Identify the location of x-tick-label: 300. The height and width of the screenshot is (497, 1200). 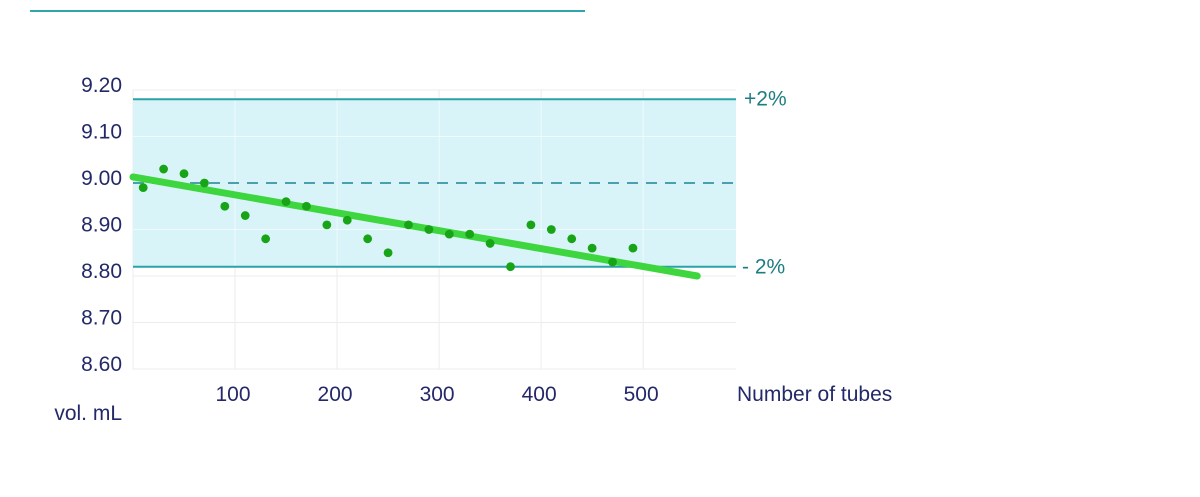
(437, 394).